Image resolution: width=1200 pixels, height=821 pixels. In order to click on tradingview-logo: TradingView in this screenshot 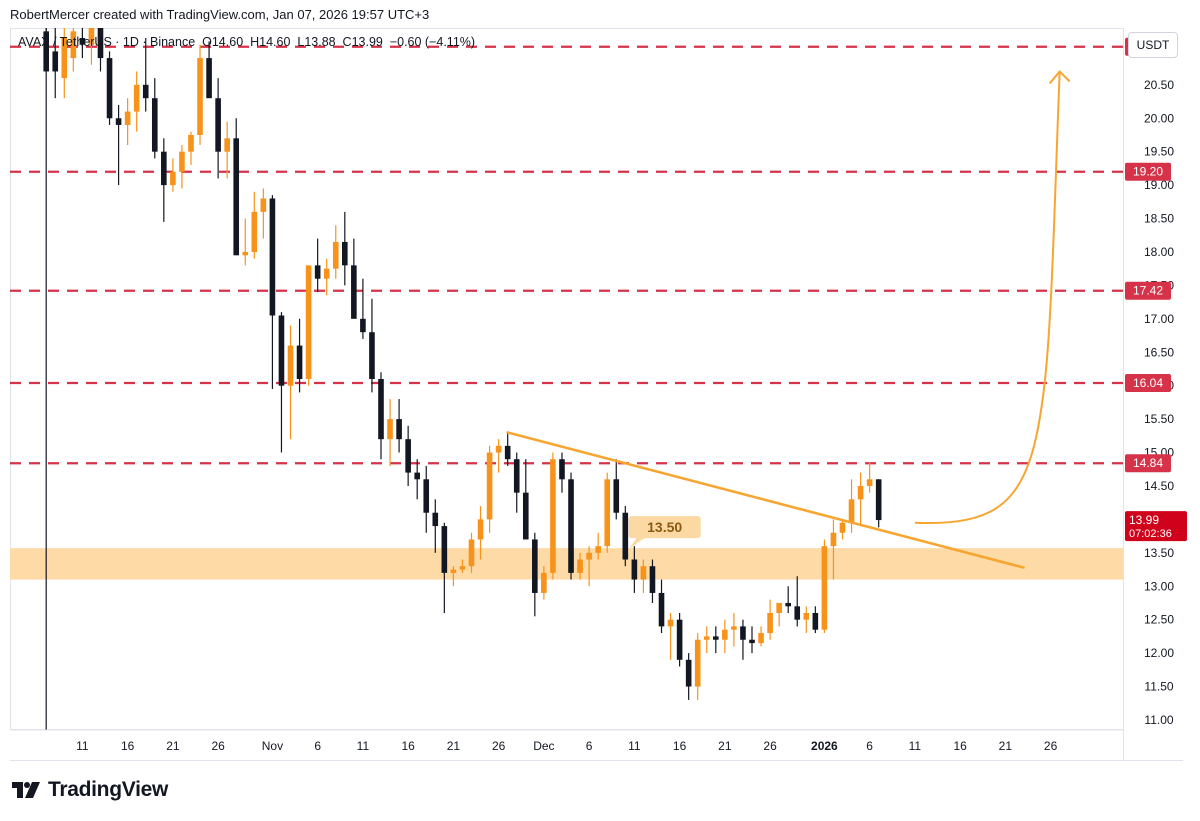, I will do `click(90, 790)`.